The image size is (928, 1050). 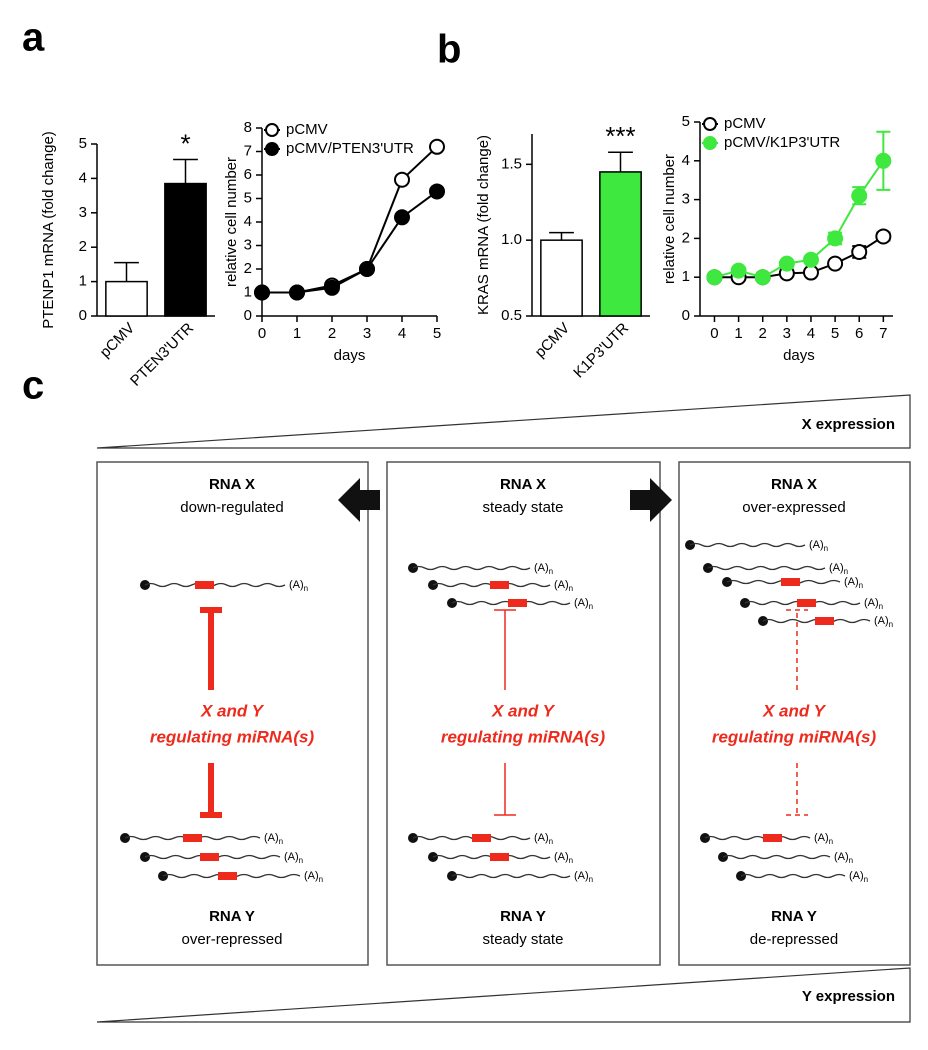 What do you see at coordinates (33, 386) in the screenshot?
I see `panel-label: c` at bounding box center [33, 386].